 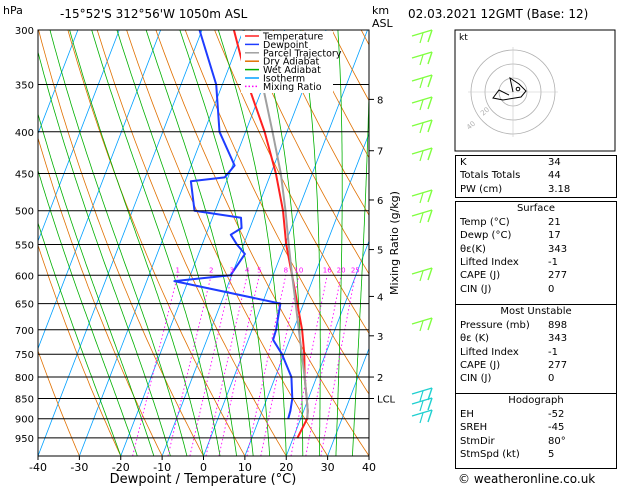 I want to click on altitude-axis: 8 7 6 5 4 3 2 LCL, so click(x=382, y=250).